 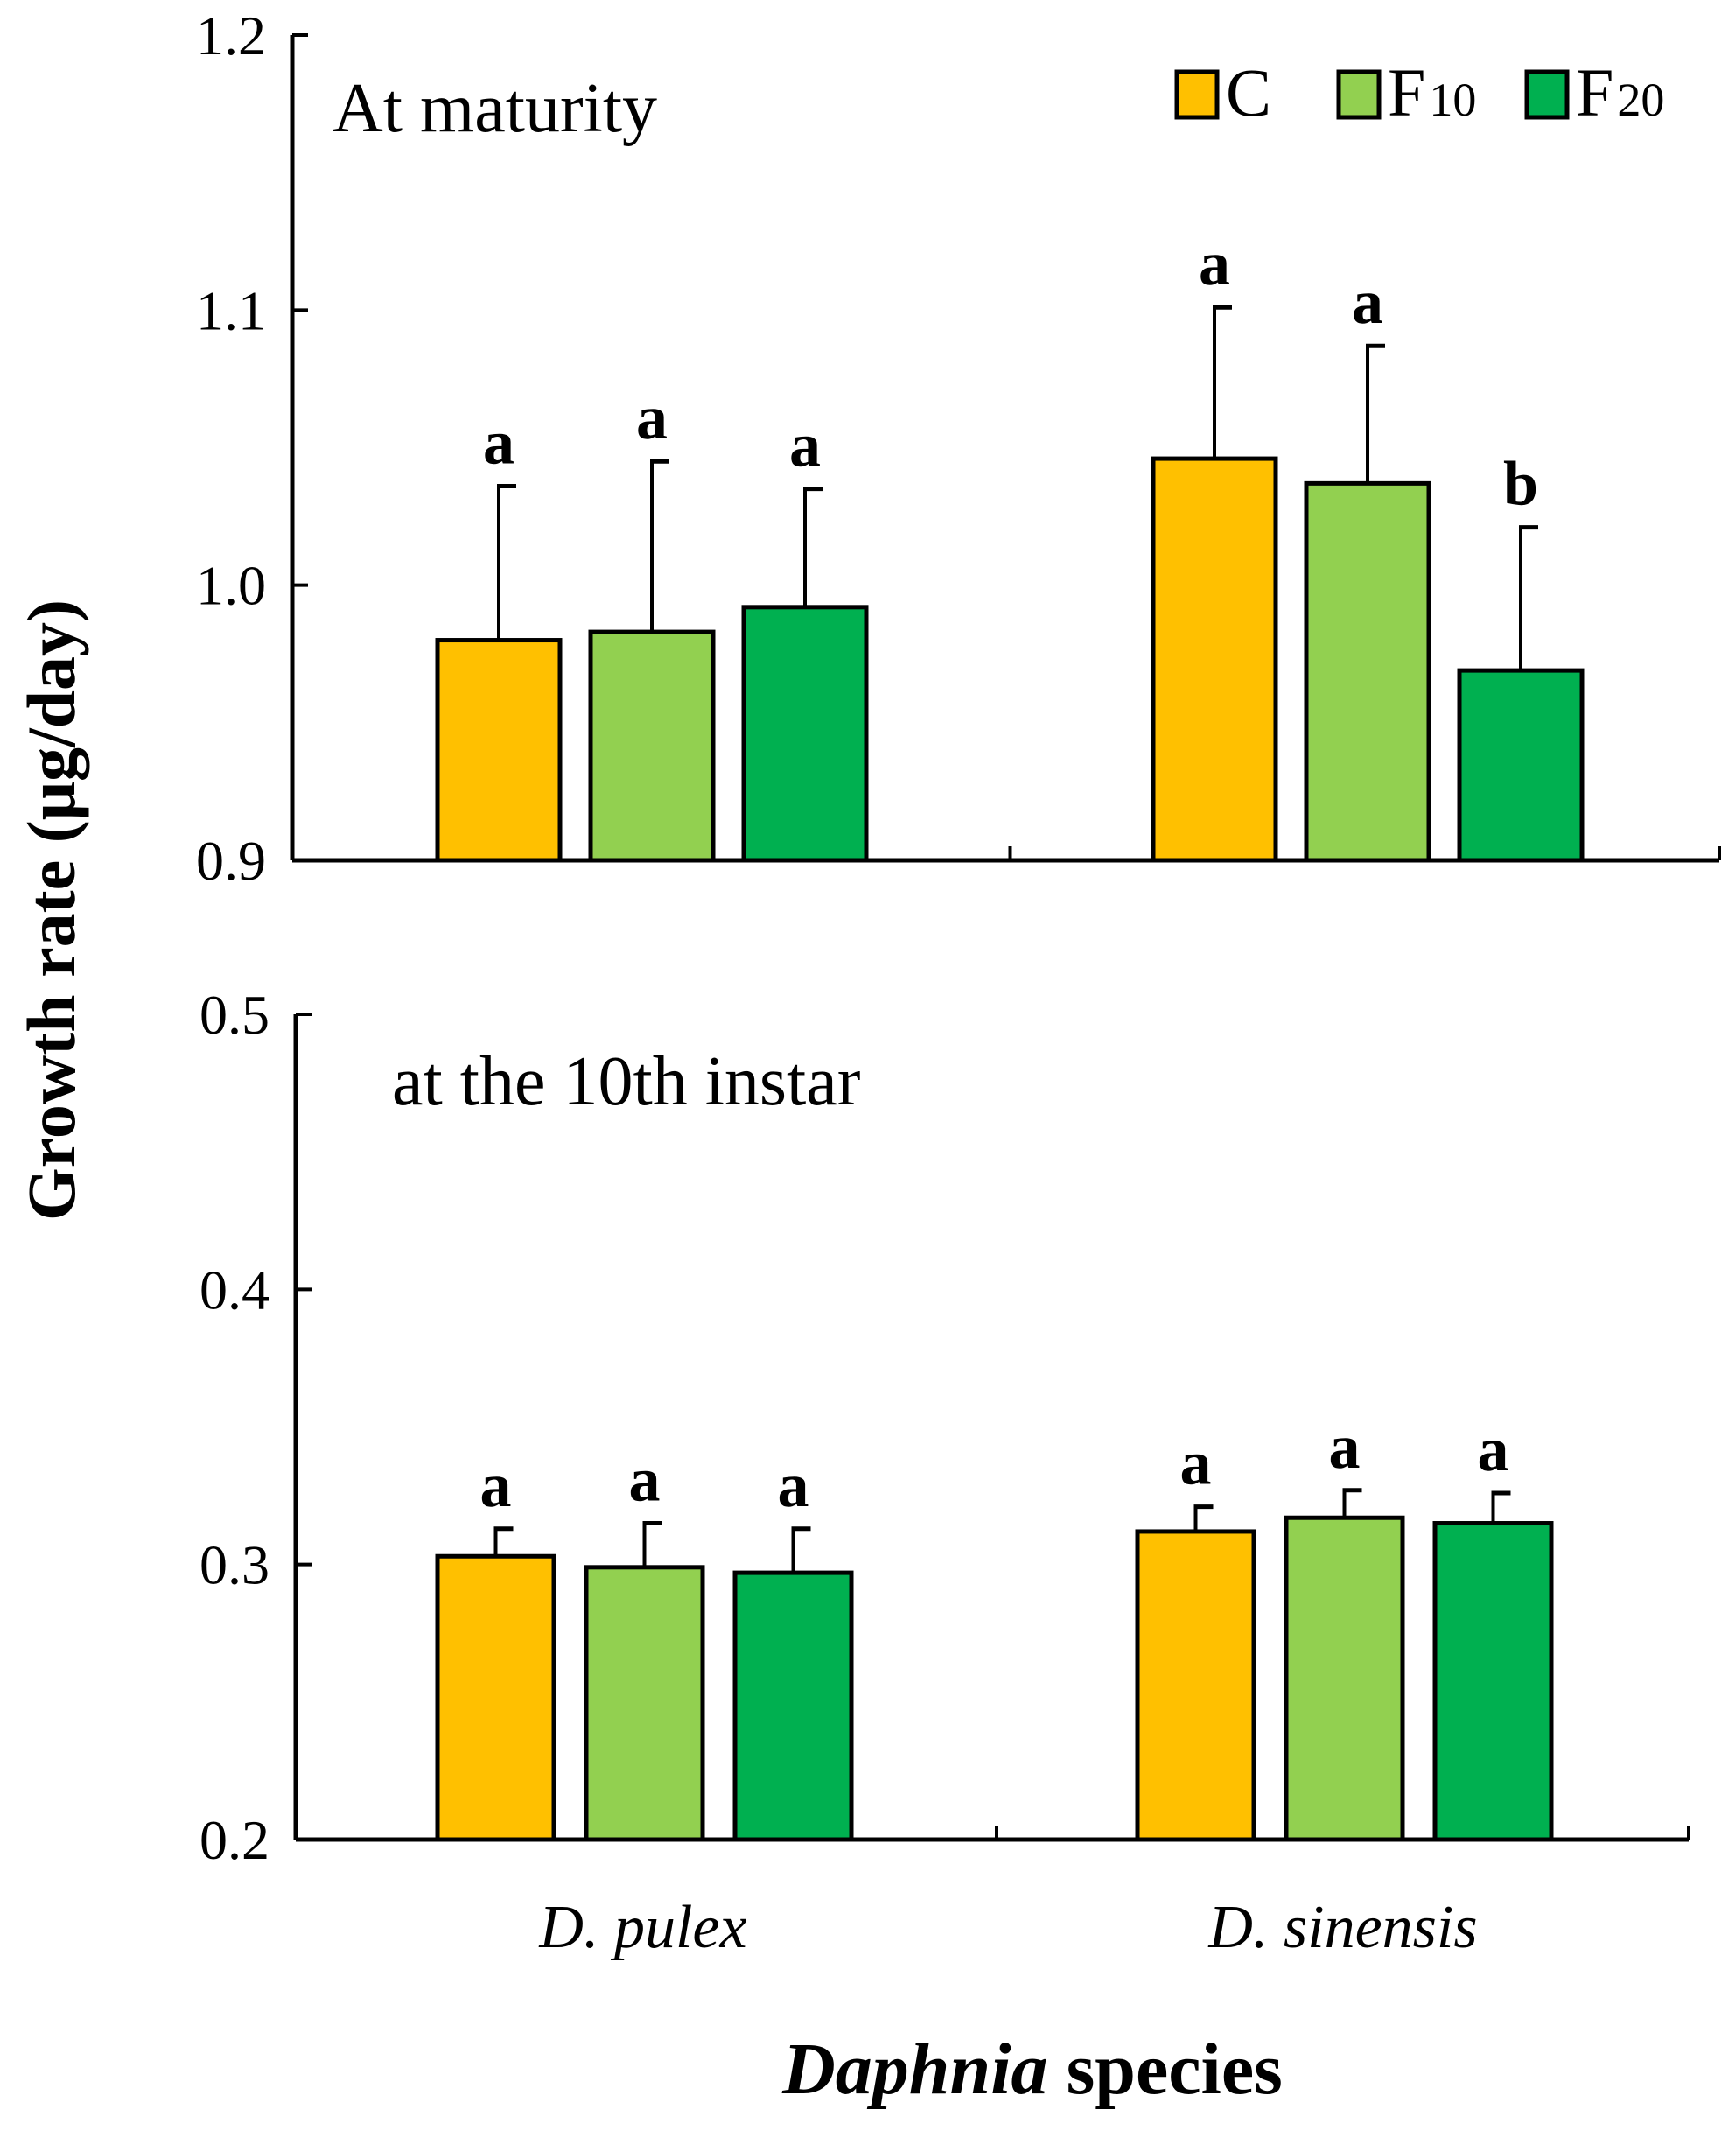 I want to click on category-label: D. sinensis, so click(x=1342, y=1927).